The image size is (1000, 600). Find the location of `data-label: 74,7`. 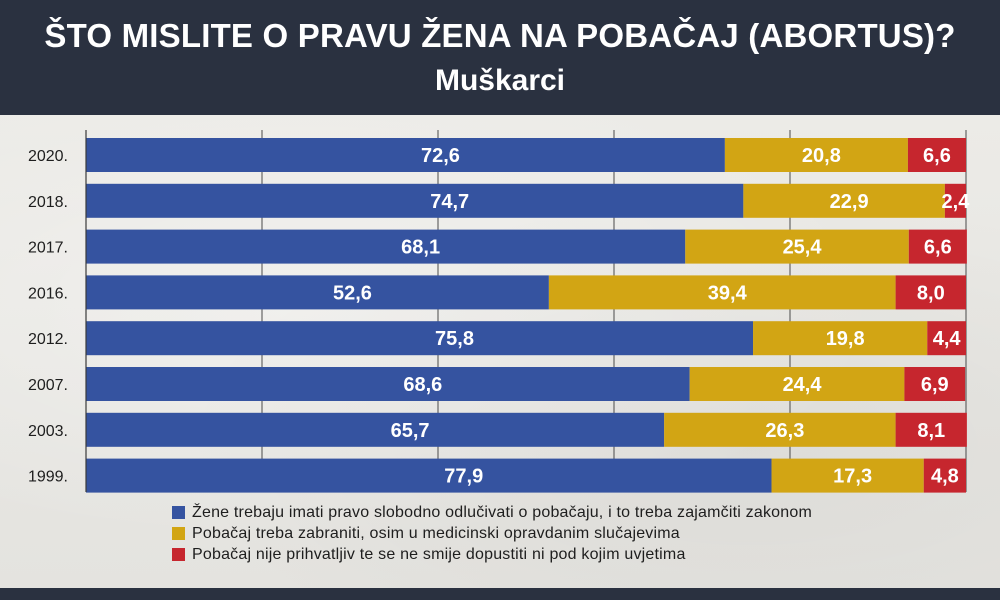

data-label: 74,7 is located at coordinates (449, 202).